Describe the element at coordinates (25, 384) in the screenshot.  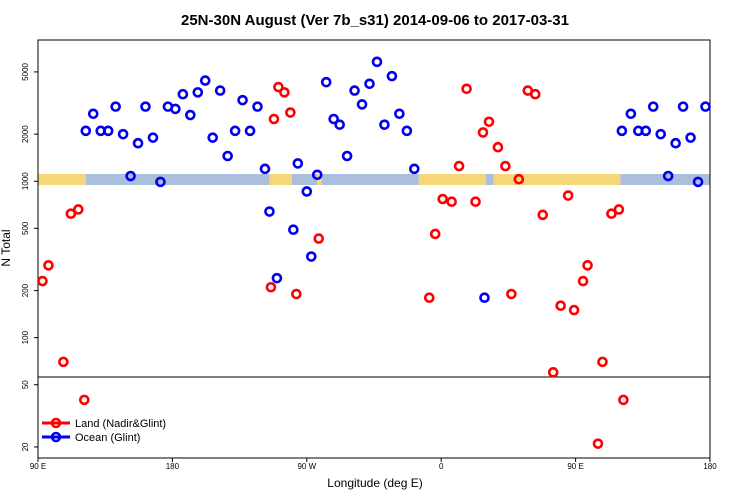
I see `y-tick-label: 50` at that location.